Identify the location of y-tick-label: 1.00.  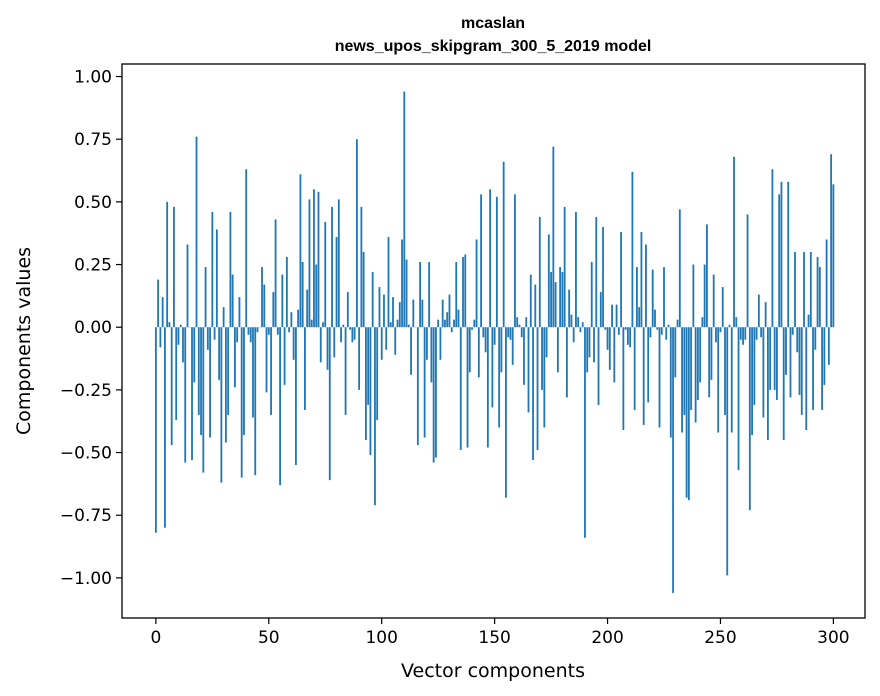
(93, 78).